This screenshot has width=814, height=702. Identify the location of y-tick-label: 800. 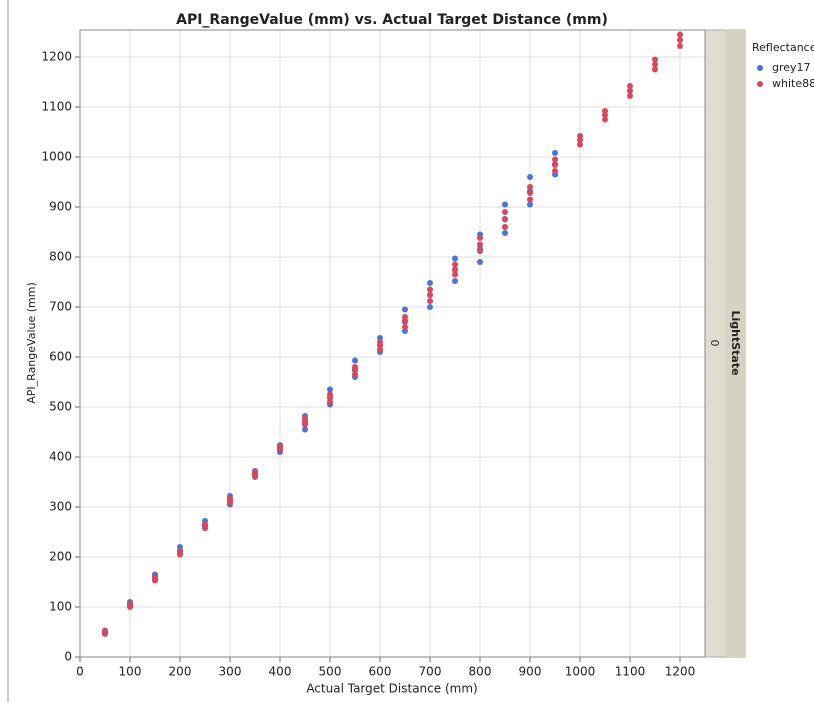
(60, 257).